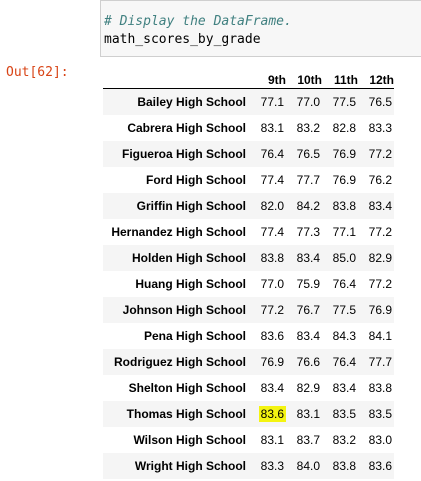 This screenshot has width=421, height=481. What do you see at coordinates (248, 76) in the screenshot?
I see `table-header-row: 9th 10th 11th 12th` at bounding box center [248, 76].